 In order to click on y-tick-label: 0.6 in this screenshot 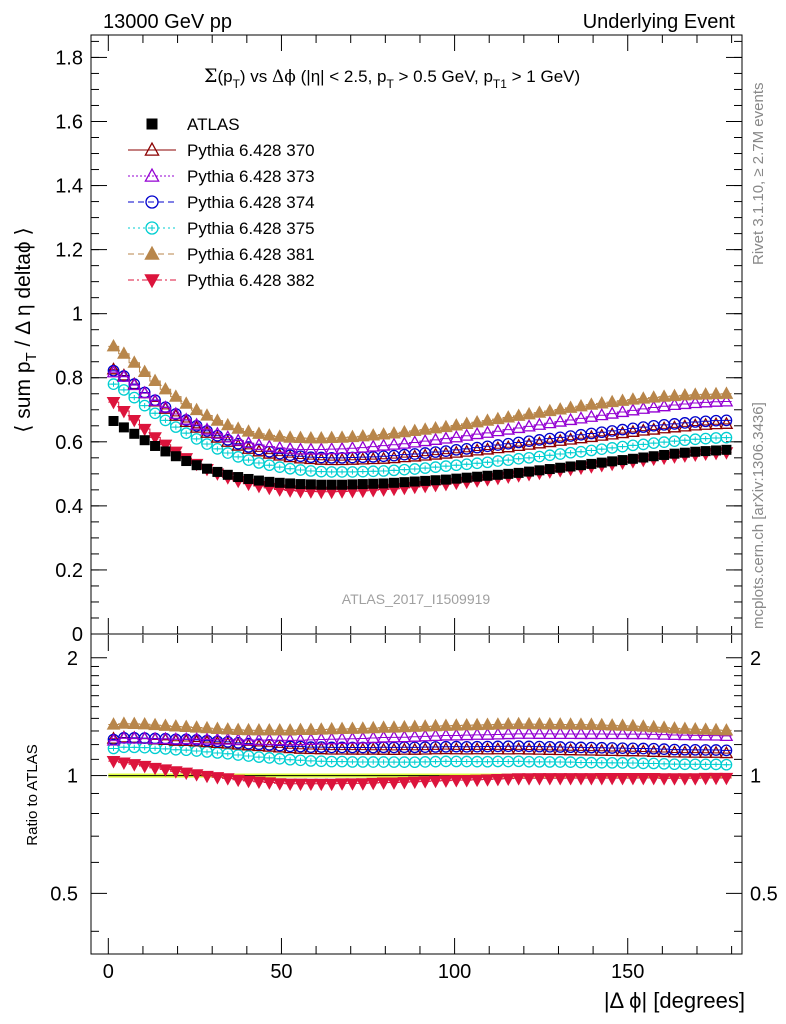, I will do `click(69, 443)`.